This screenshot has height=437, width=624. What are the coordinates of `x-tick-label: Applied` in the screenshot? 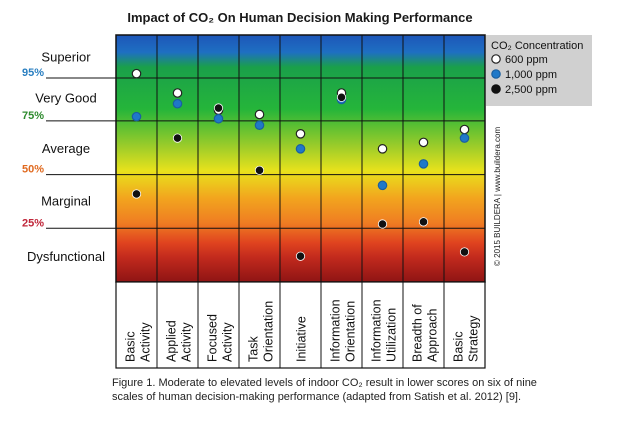 It's located at (172, 341).